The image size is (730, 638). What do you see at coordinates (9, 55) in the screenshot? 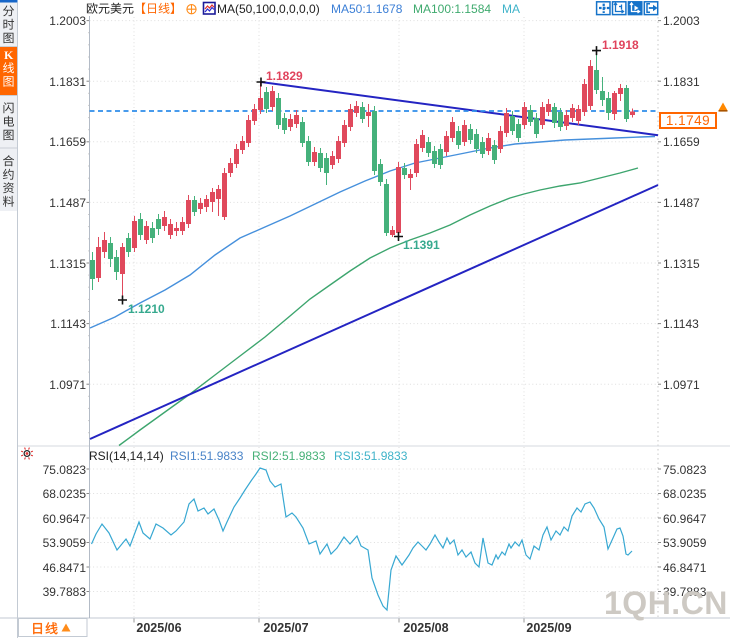
I see `svg-text: K` at bounding box center [9, 55].